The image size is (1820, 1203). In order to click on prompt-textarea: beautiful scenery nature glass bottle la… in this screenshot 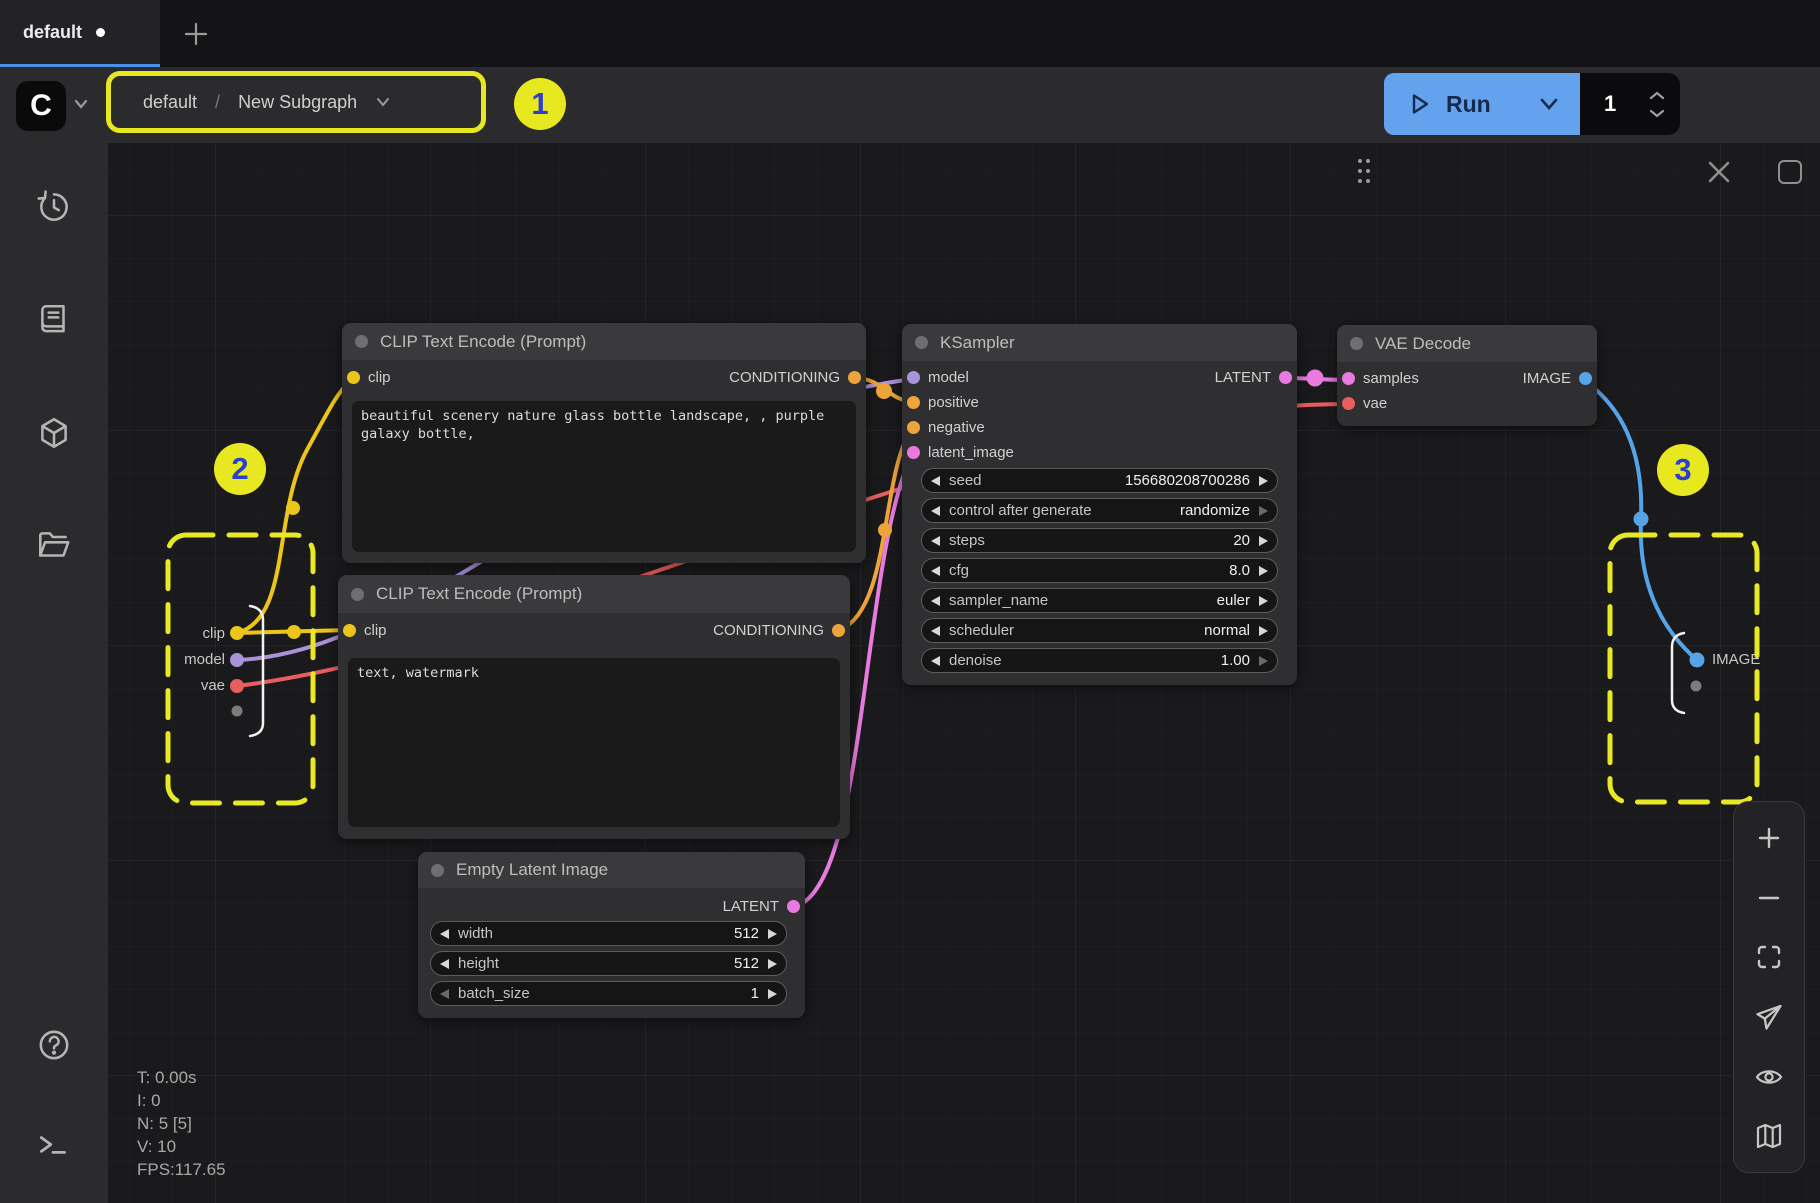, I will do `click(604, 476)`.